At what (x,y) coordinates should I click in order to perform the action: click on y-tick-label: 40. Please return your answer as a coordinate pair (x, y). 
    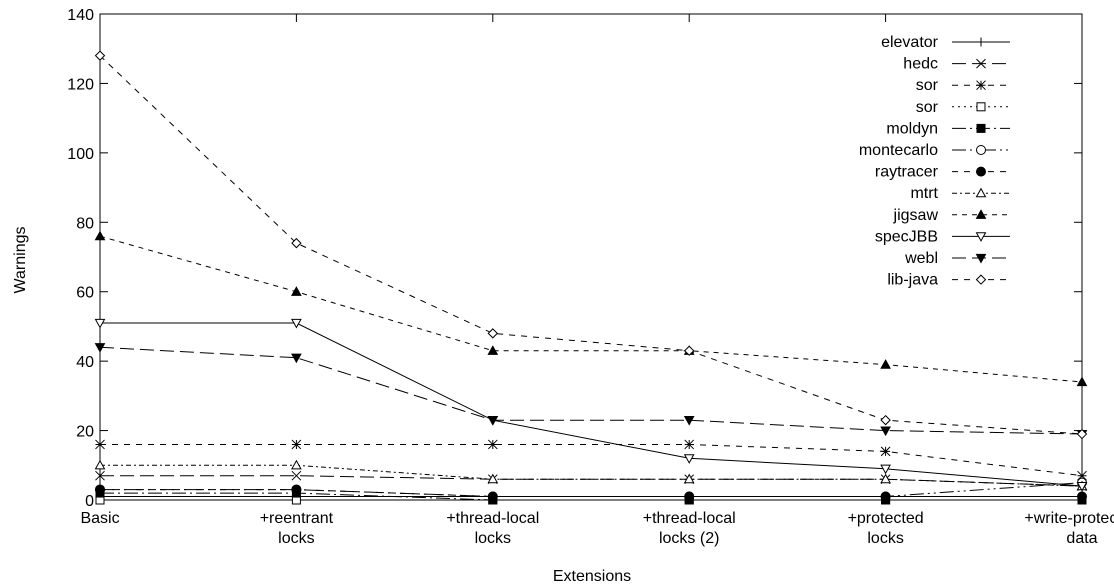
    Looking at the image, I should click on (85, 362).